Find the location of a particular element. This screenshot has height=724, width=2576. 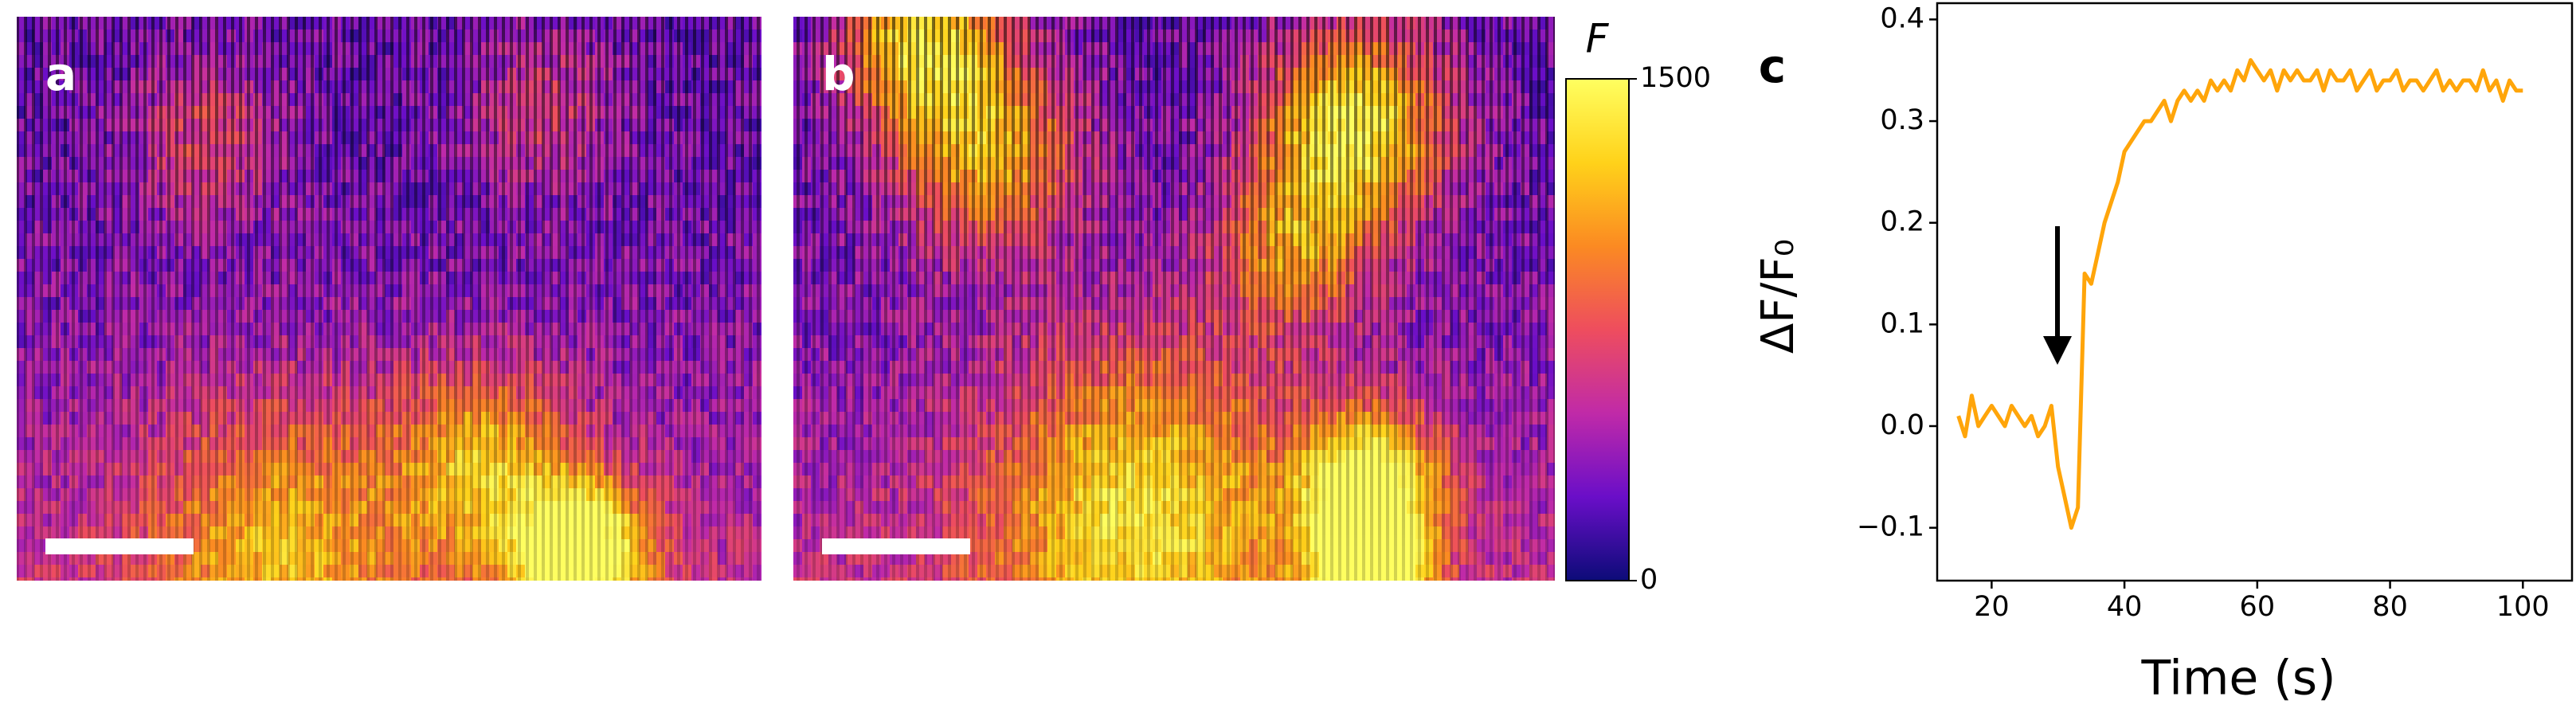

panel-label: a is located at coordinates (60, 74).